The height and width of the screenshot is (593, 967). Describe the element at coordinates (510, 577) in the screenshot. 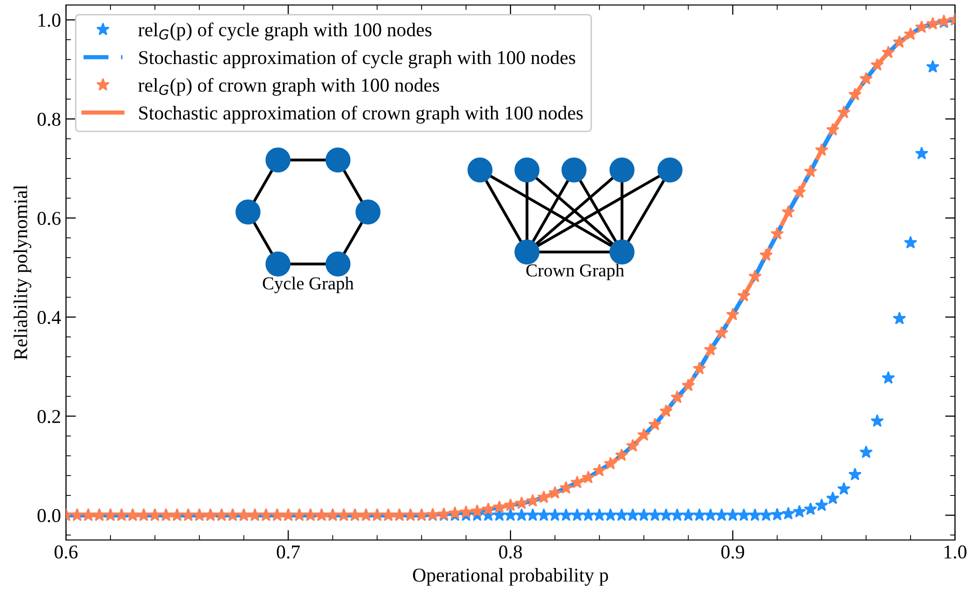

I see `x-axis-title: Operational probability p` at that location.